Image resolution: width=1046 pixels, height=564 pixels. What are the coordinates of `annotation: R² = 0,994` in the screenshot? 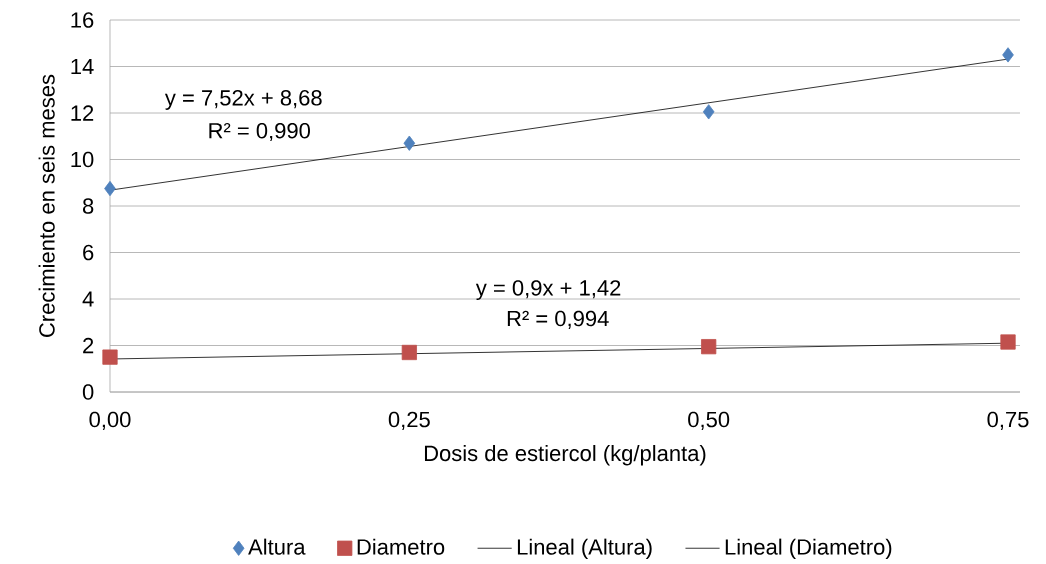 It's located at (558, 319).